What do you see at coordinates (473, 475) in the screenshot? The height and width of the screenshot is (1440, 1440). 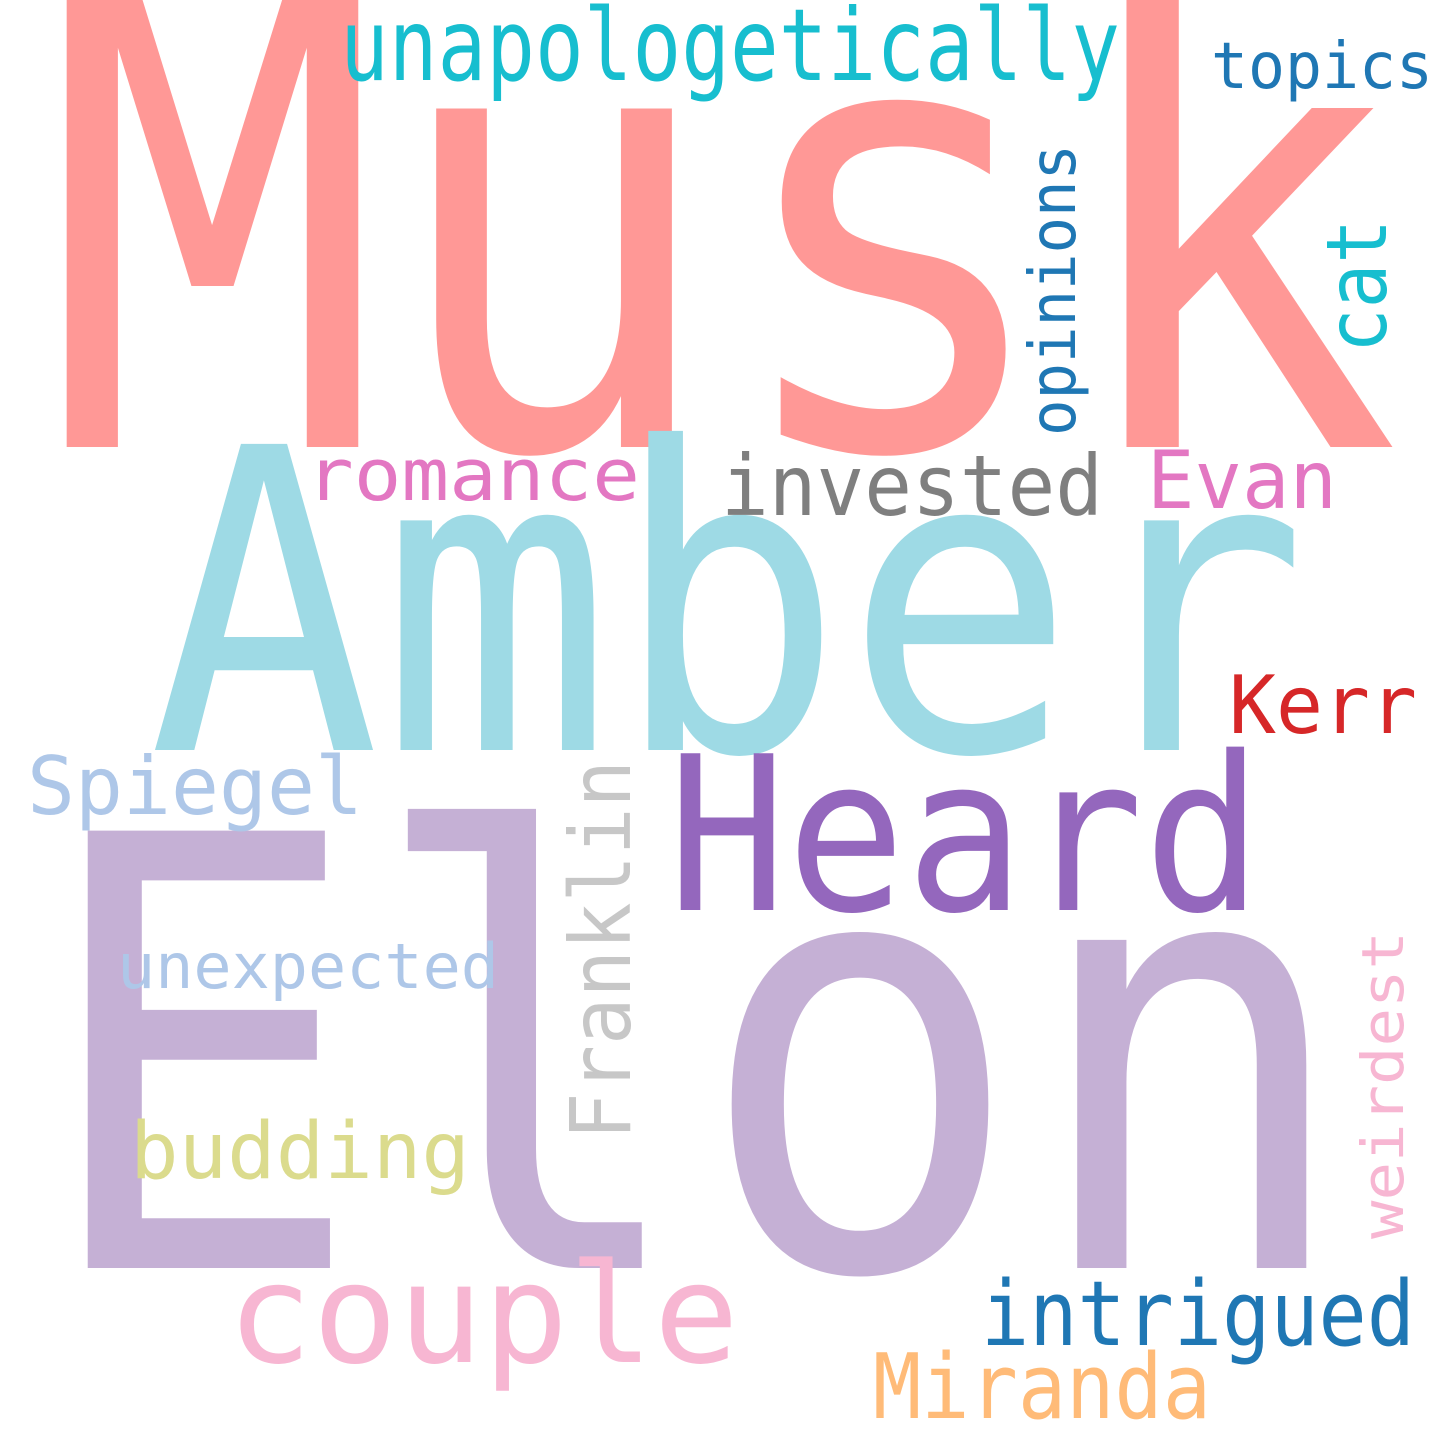 I see `word-romance: romance` at bounding box center [473, 475].